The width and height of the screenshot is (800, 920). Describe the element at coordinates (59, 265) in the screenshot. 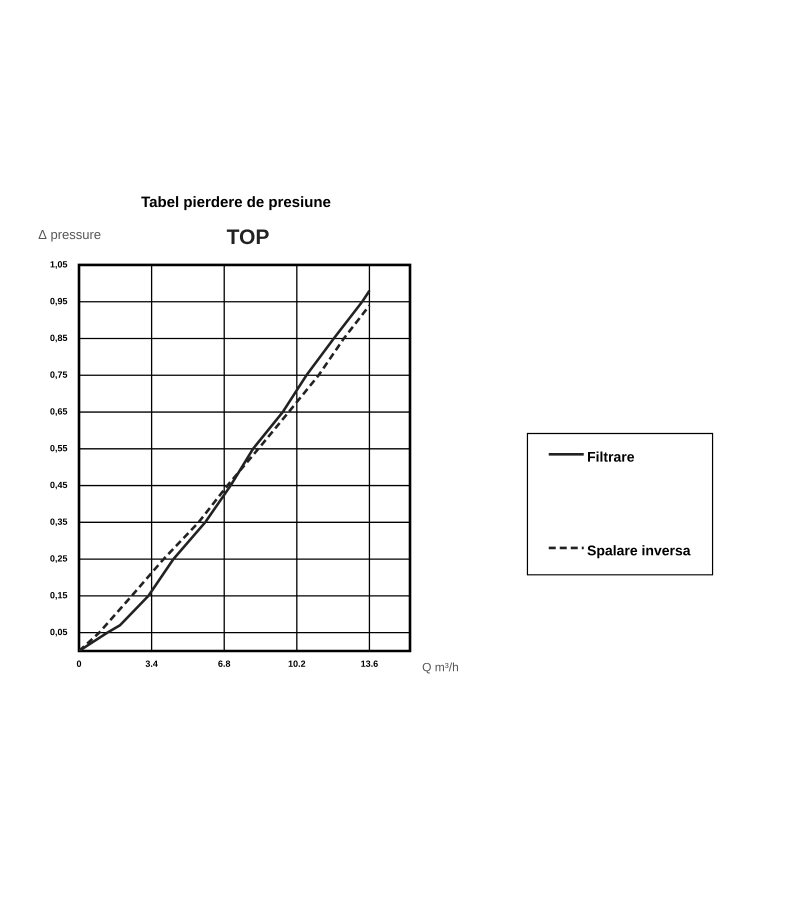

I see `y-tick-label: 1,05` at that location.